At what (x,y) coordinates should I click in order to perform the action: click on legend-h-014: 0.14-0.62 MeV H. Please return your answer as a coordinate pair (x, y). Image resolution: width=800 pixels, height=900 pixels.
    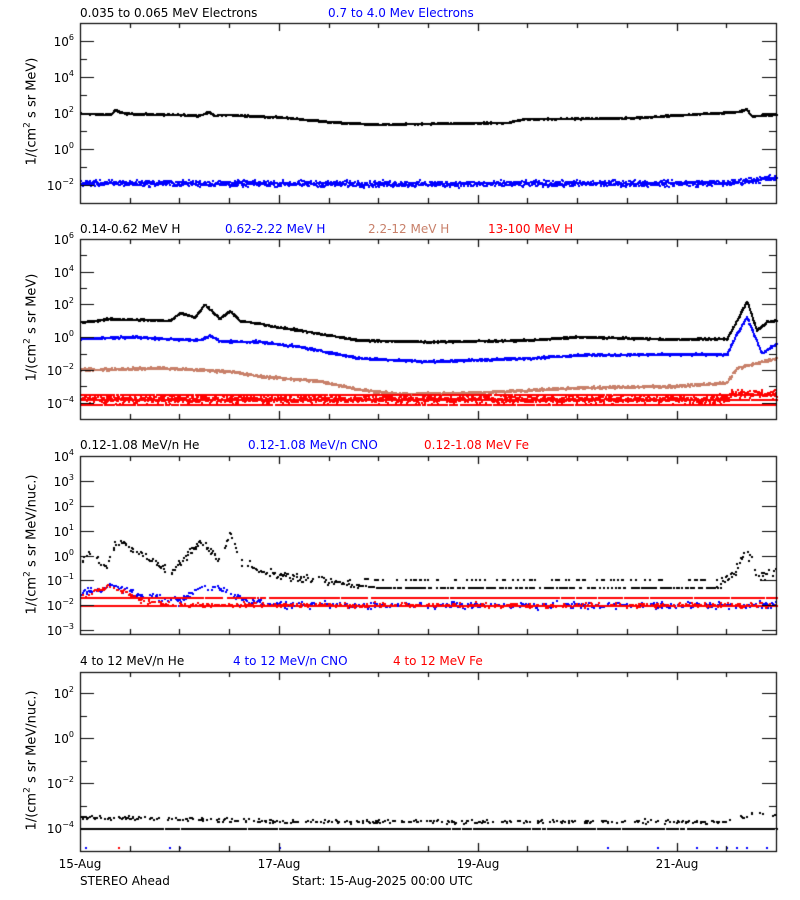
    Looking at the image, I should click on (130, 229).